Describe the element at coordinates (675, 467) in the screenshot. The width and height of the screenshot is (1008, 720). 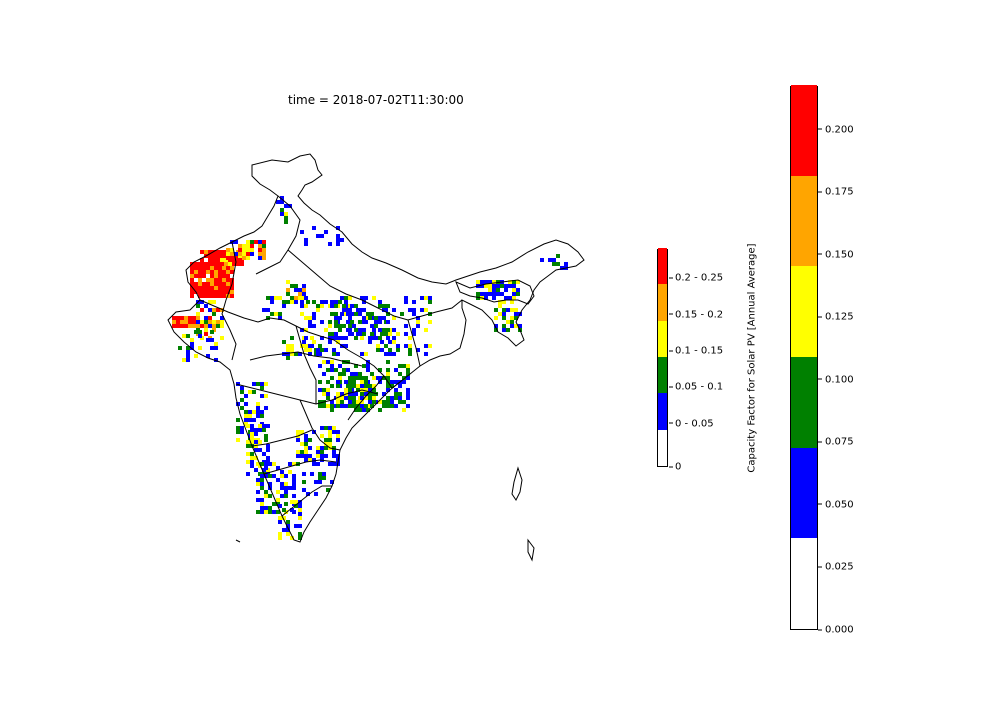
I see `legend-label: 0` at that location.